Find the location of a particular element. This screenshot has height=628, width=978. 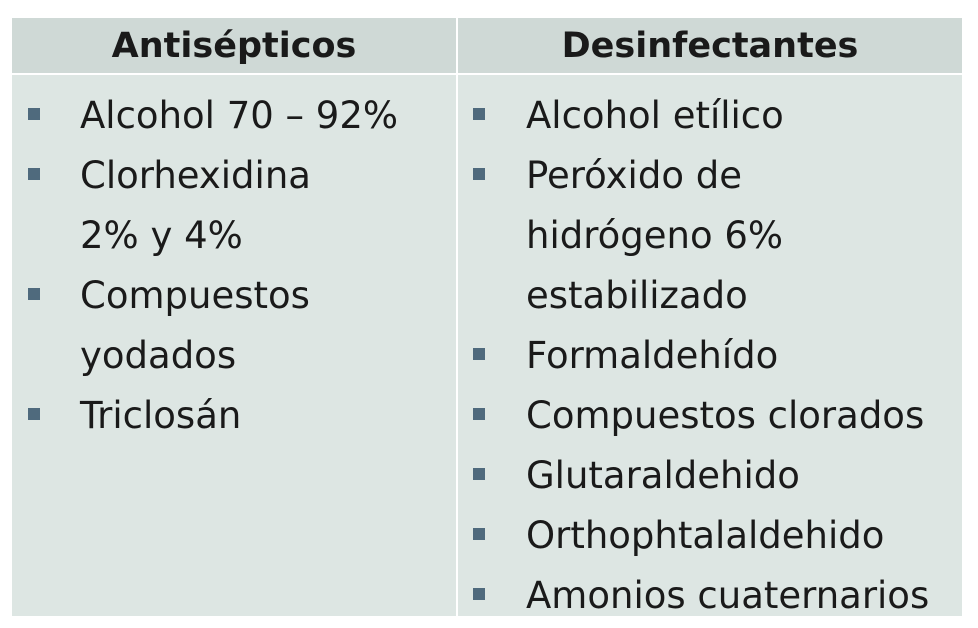

item-label: Compuestos yodados is located at coordinates (195, 325).